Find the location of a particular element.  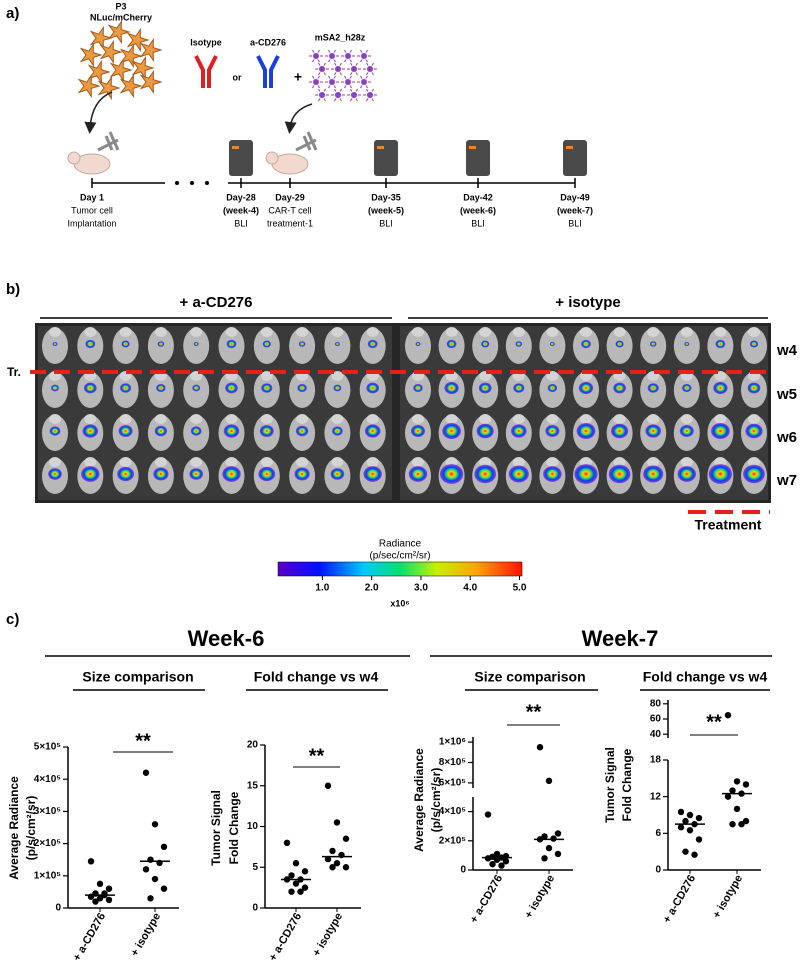

y-tick-label: 3×10⁵ is located at coordinates (48, 811).